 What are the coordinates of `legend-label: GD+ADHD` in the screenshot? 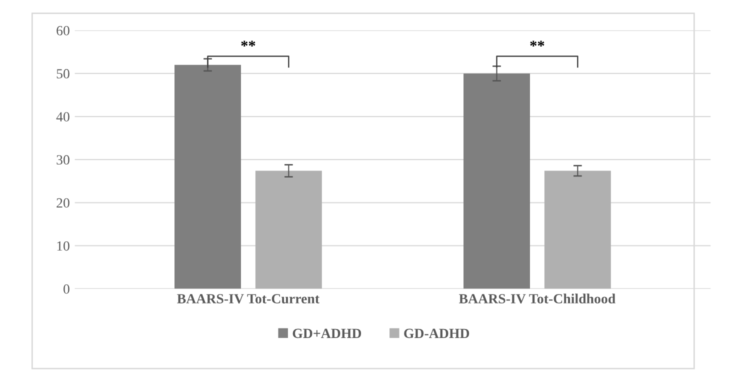 It's located at (327, 333).